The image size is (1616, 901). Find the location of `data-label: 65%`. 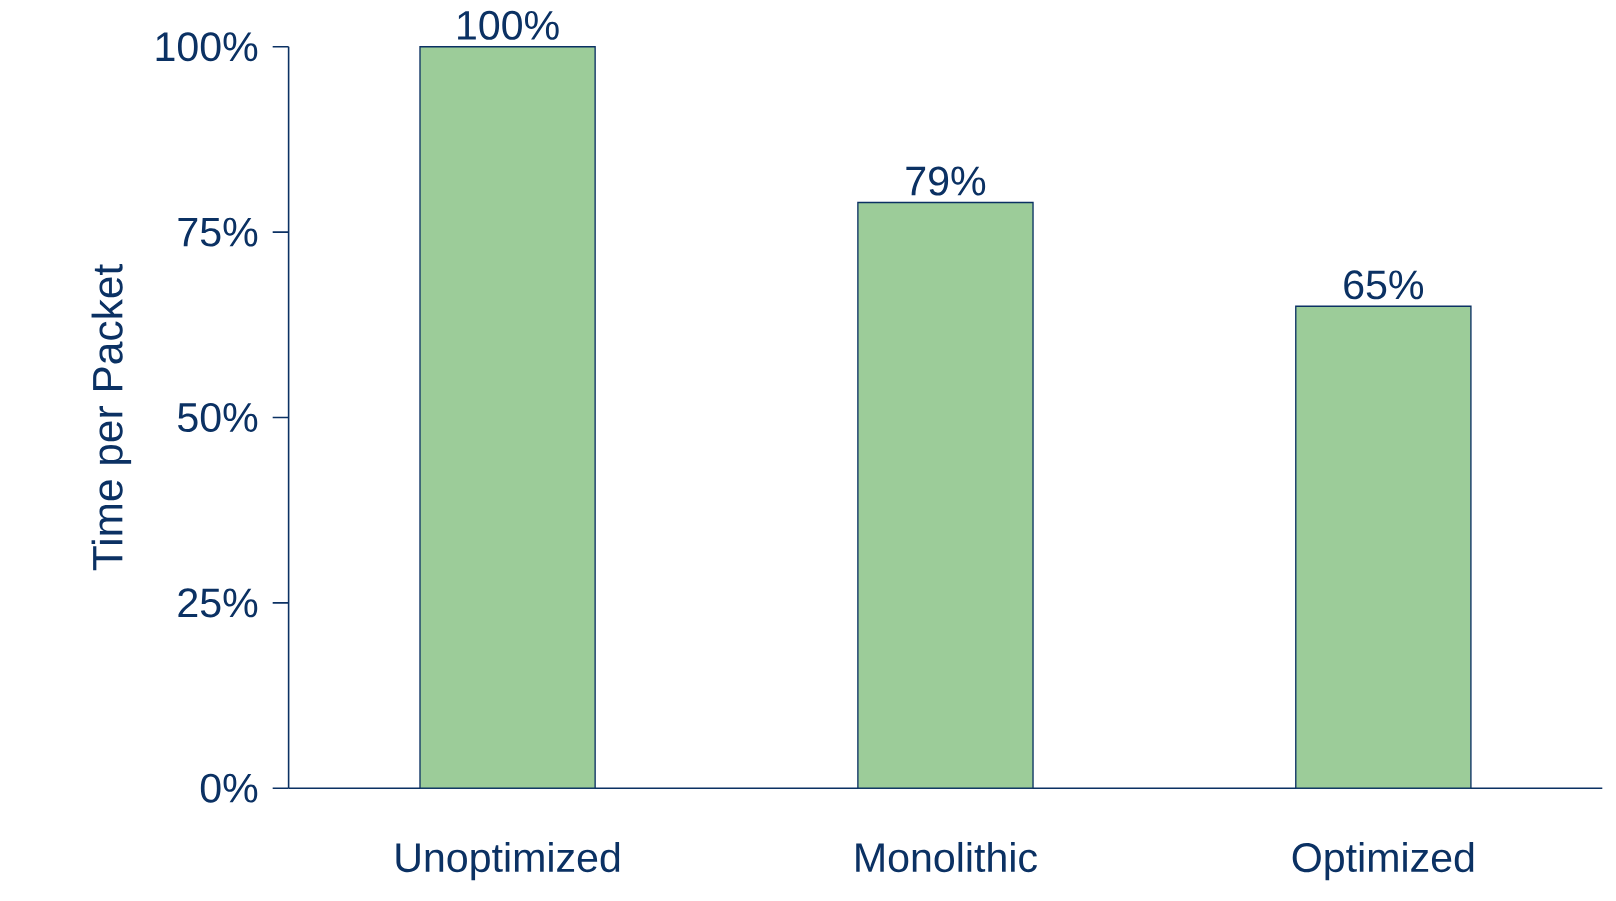

data-label: 65% is located at coordinates (1384, 285).